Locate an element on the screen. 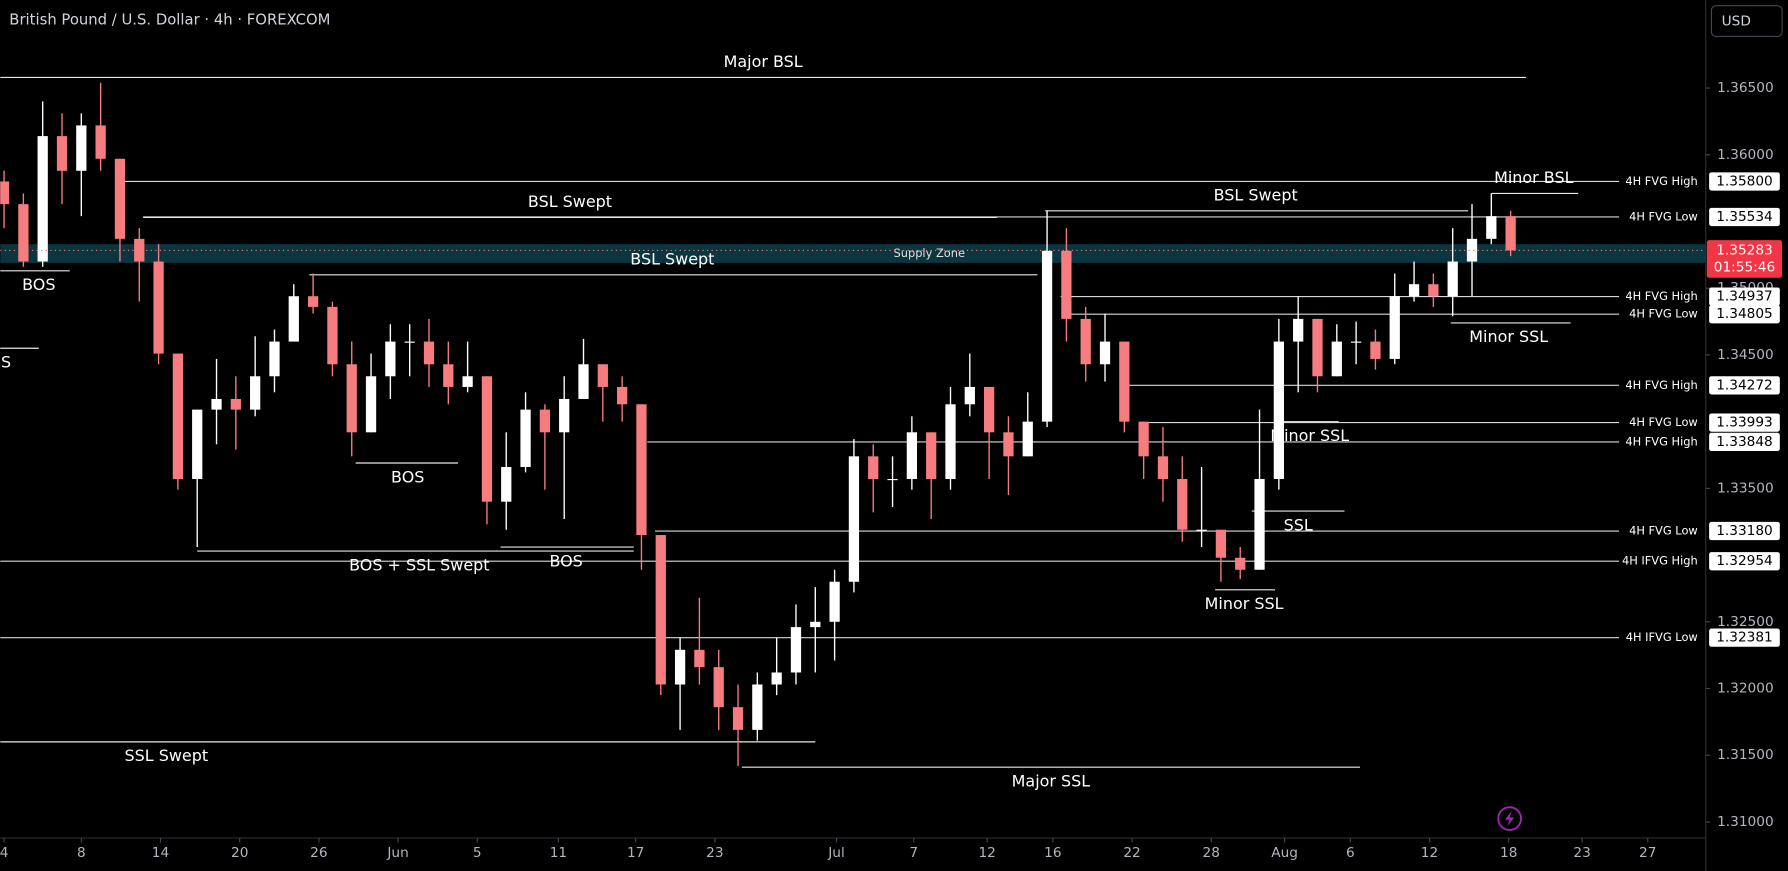  level-price-label: 1.34272 is located at coordinates (1744, 385).